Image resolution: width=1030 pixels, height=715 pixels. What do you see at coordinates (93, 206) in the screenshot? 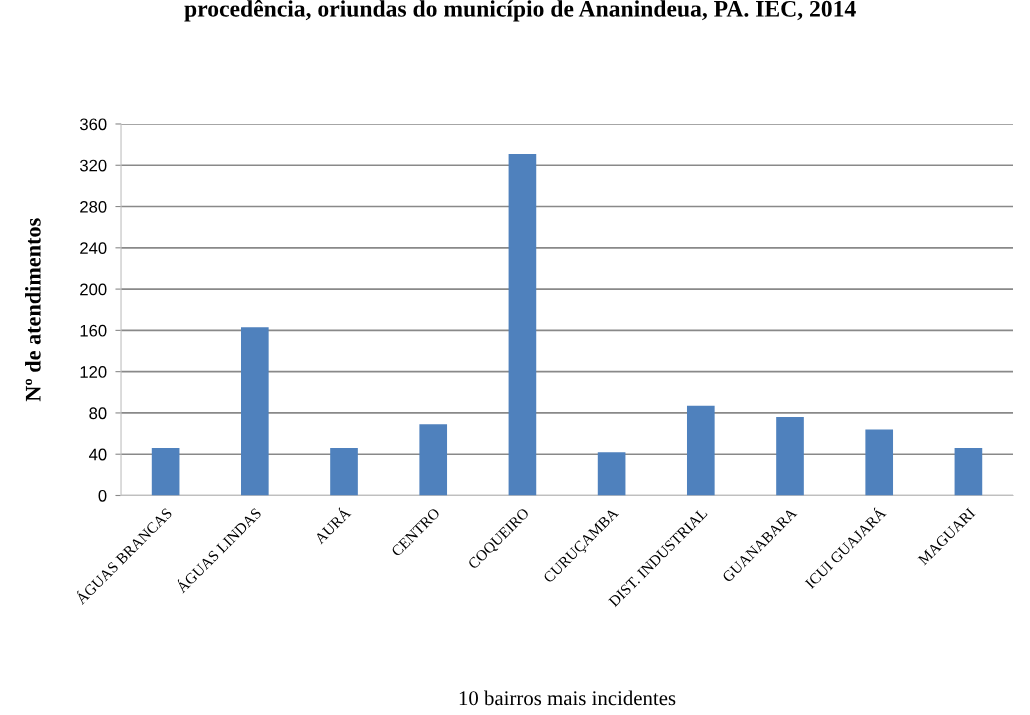
I see `y-tick-label: 280` at bounding box center [93, 206].